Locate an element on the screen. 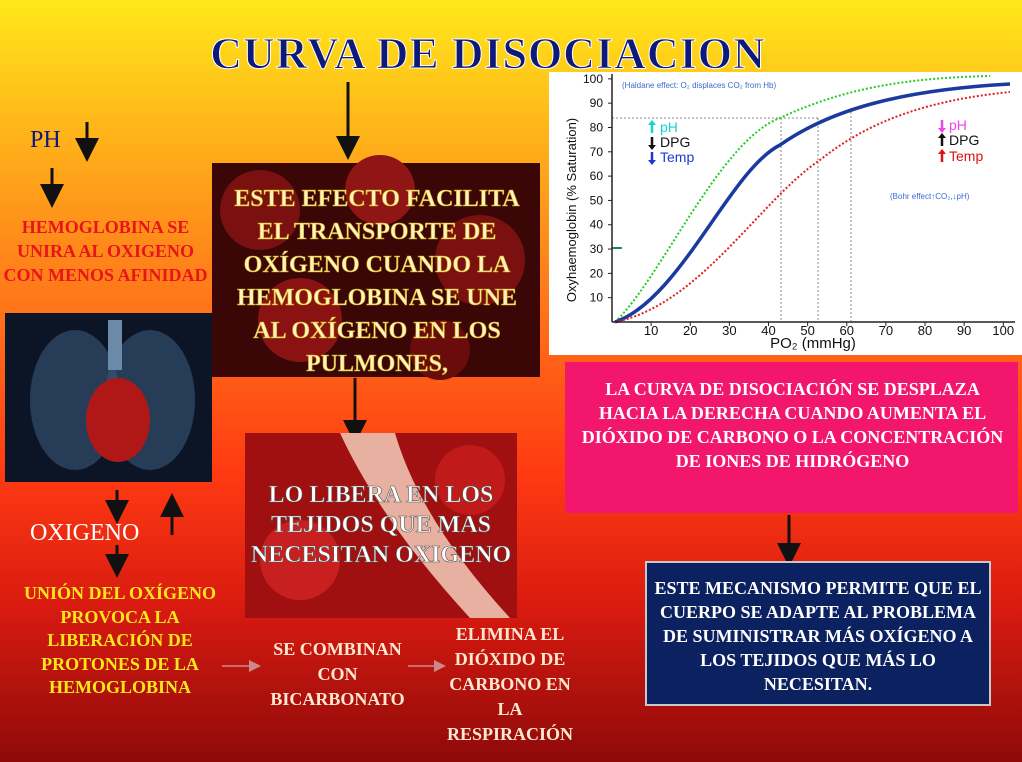  bohr-note: (Bohr effect↑CO₂,↓pH) is located at coordinates (930, 196).